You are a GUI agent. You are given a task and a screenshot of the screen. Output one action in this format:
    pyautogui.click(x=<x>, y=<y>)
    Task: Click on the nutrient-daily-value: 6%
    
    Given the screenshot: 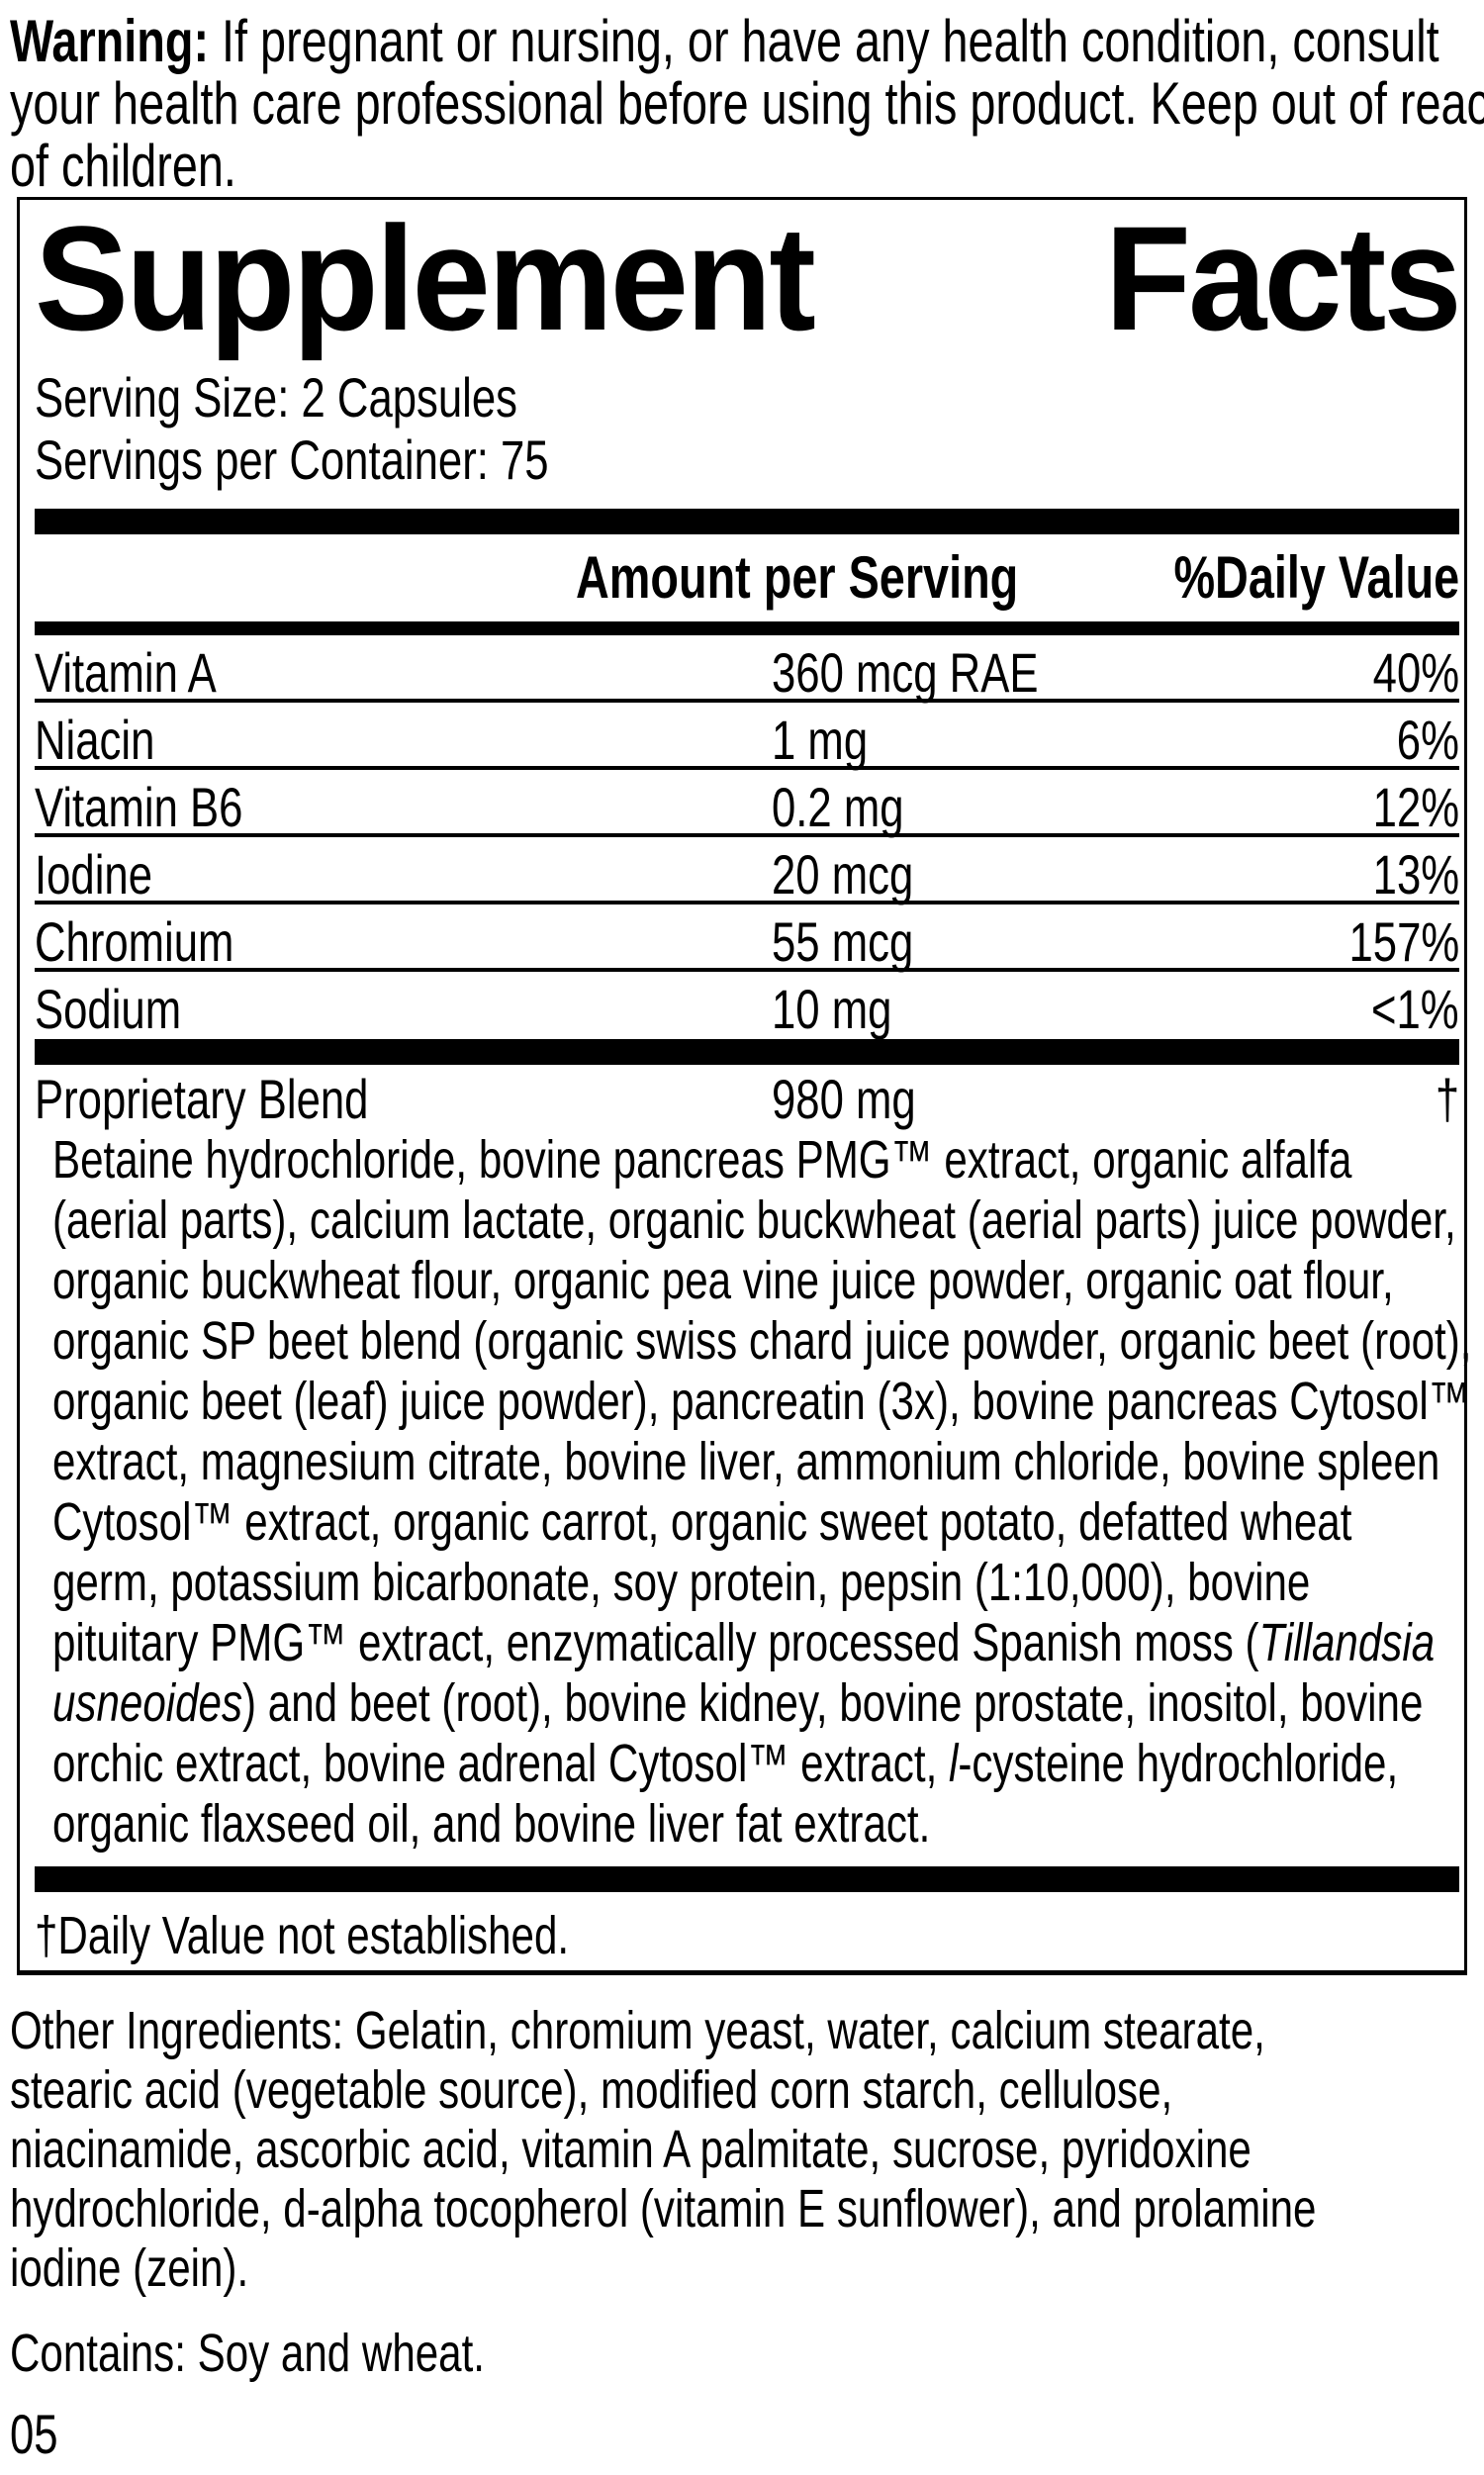 What is the action you would take?
    pyautogui.click(x=1427, y=740)
    